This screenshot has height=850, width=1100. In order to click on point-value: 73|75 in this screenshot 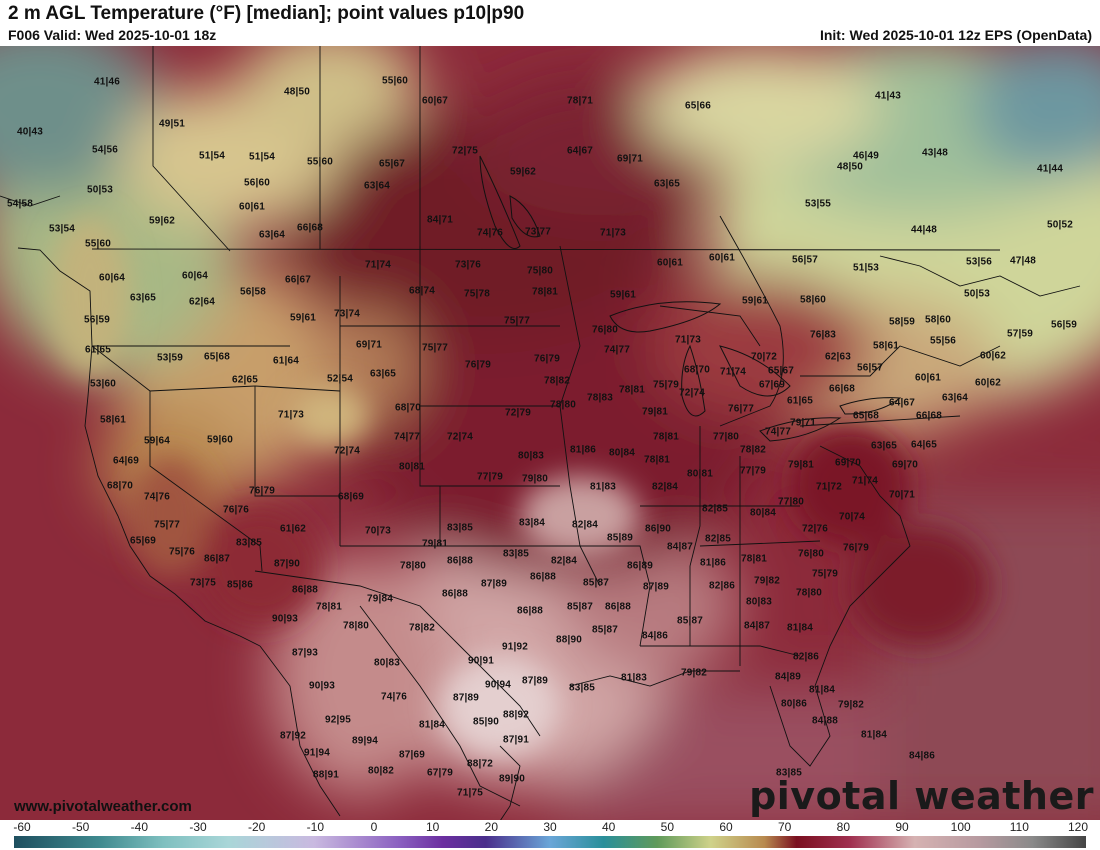, I will do `click(203, 583)`.